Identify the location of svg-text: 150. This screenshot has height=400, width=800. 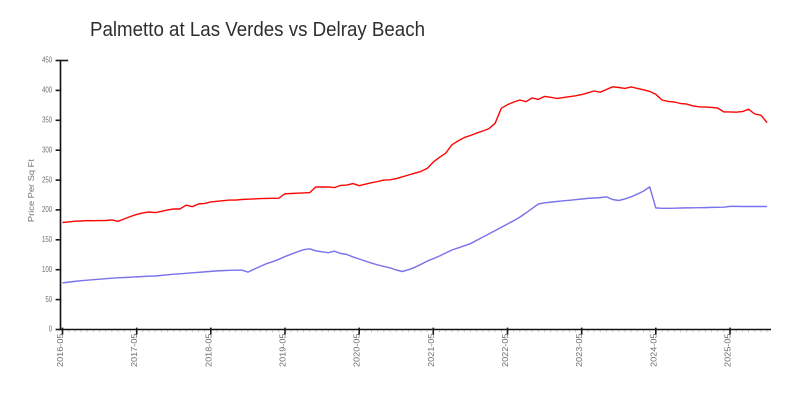
(47, 239).